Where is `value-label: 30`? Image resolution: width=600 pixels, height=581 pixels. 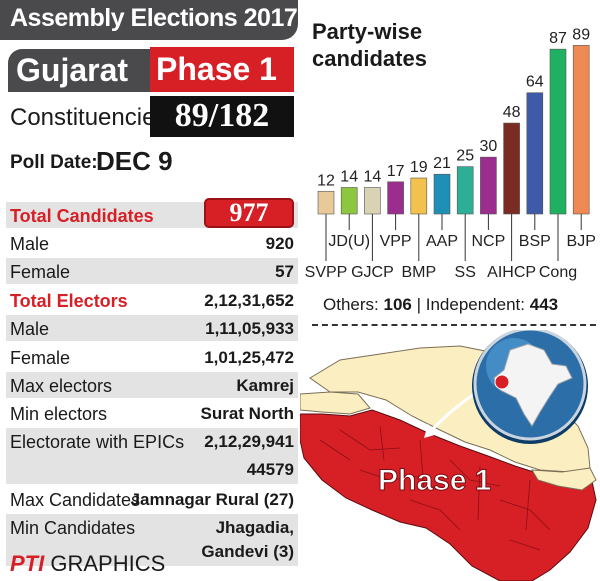
value-label: 30 is located at coordinates (489, 146).